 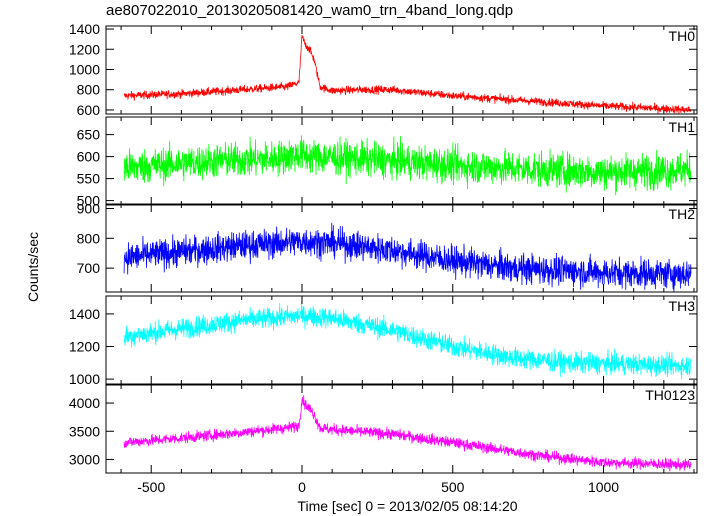 I want to click on x-axis-label: Time [sec] 0 = 2013/02/05 08:14:20, so click(x=407, y=506).